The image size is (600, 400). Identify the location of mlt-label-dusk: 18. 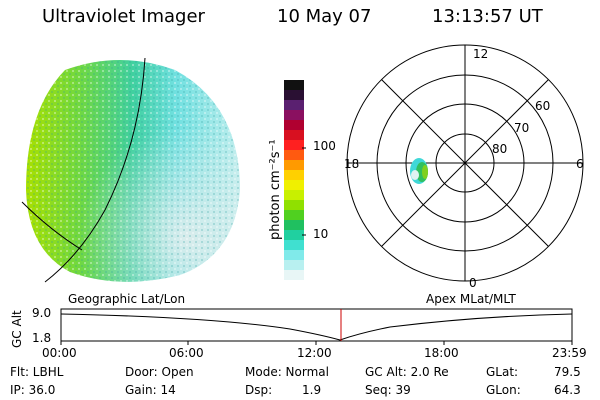
(351, 164).